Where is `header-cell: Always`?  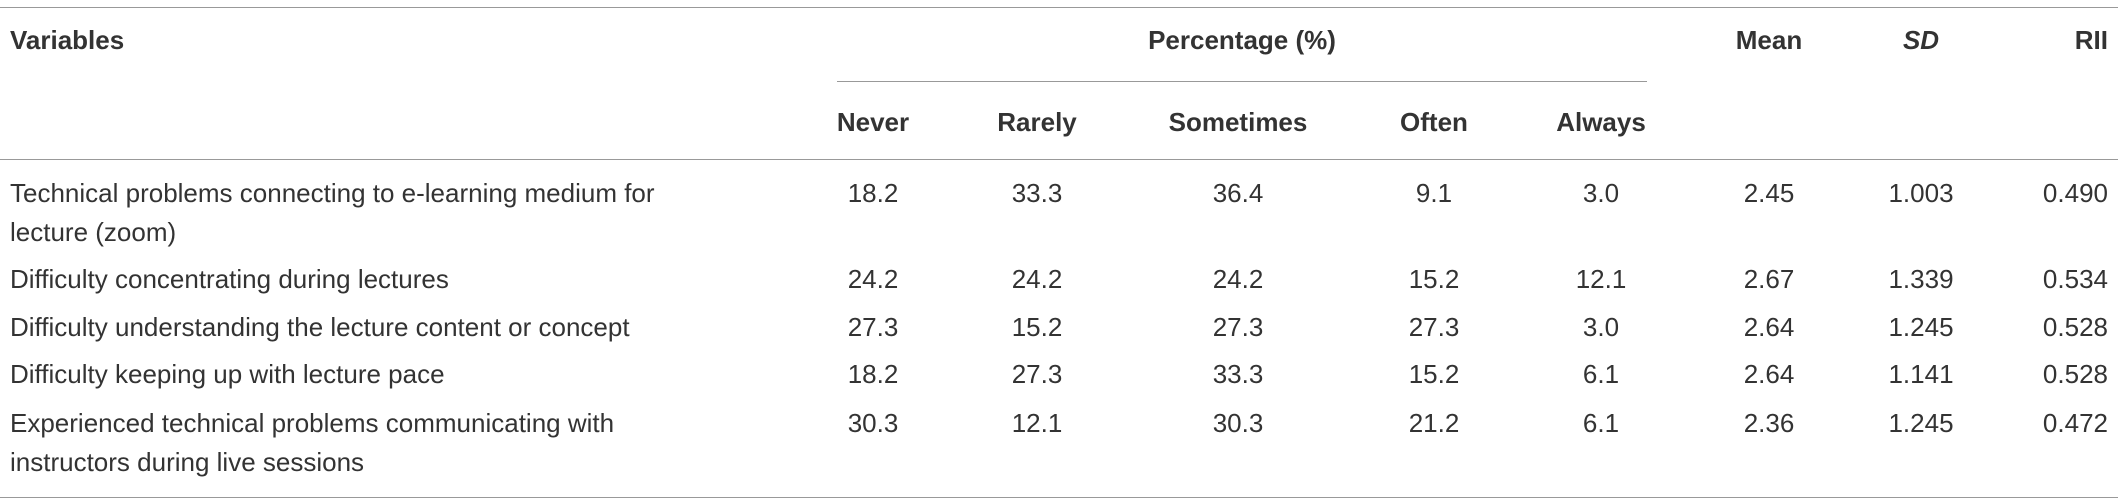
header-cell: Always is located at coordinates (1601, 122).